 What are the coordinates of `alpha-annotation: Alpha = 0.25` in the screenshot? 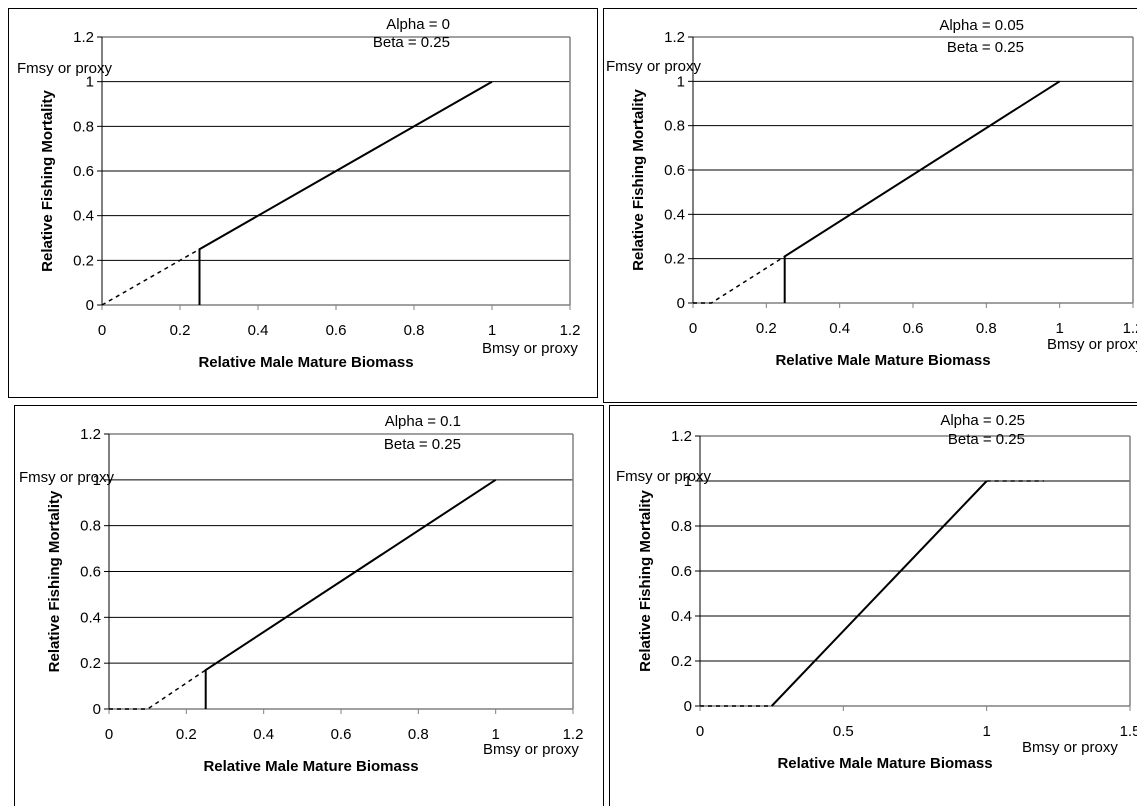 It's located at (982, 420).